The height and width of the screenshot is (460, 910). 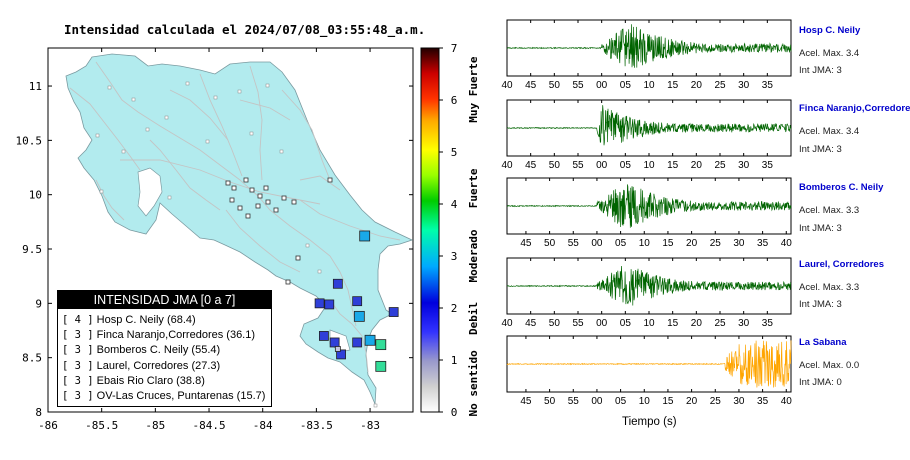 What do you see at coordinates (854, 108) in the screenshot?
I see `station-name: Finca Naranjo,Corredores` at bounding box center [854, 108].